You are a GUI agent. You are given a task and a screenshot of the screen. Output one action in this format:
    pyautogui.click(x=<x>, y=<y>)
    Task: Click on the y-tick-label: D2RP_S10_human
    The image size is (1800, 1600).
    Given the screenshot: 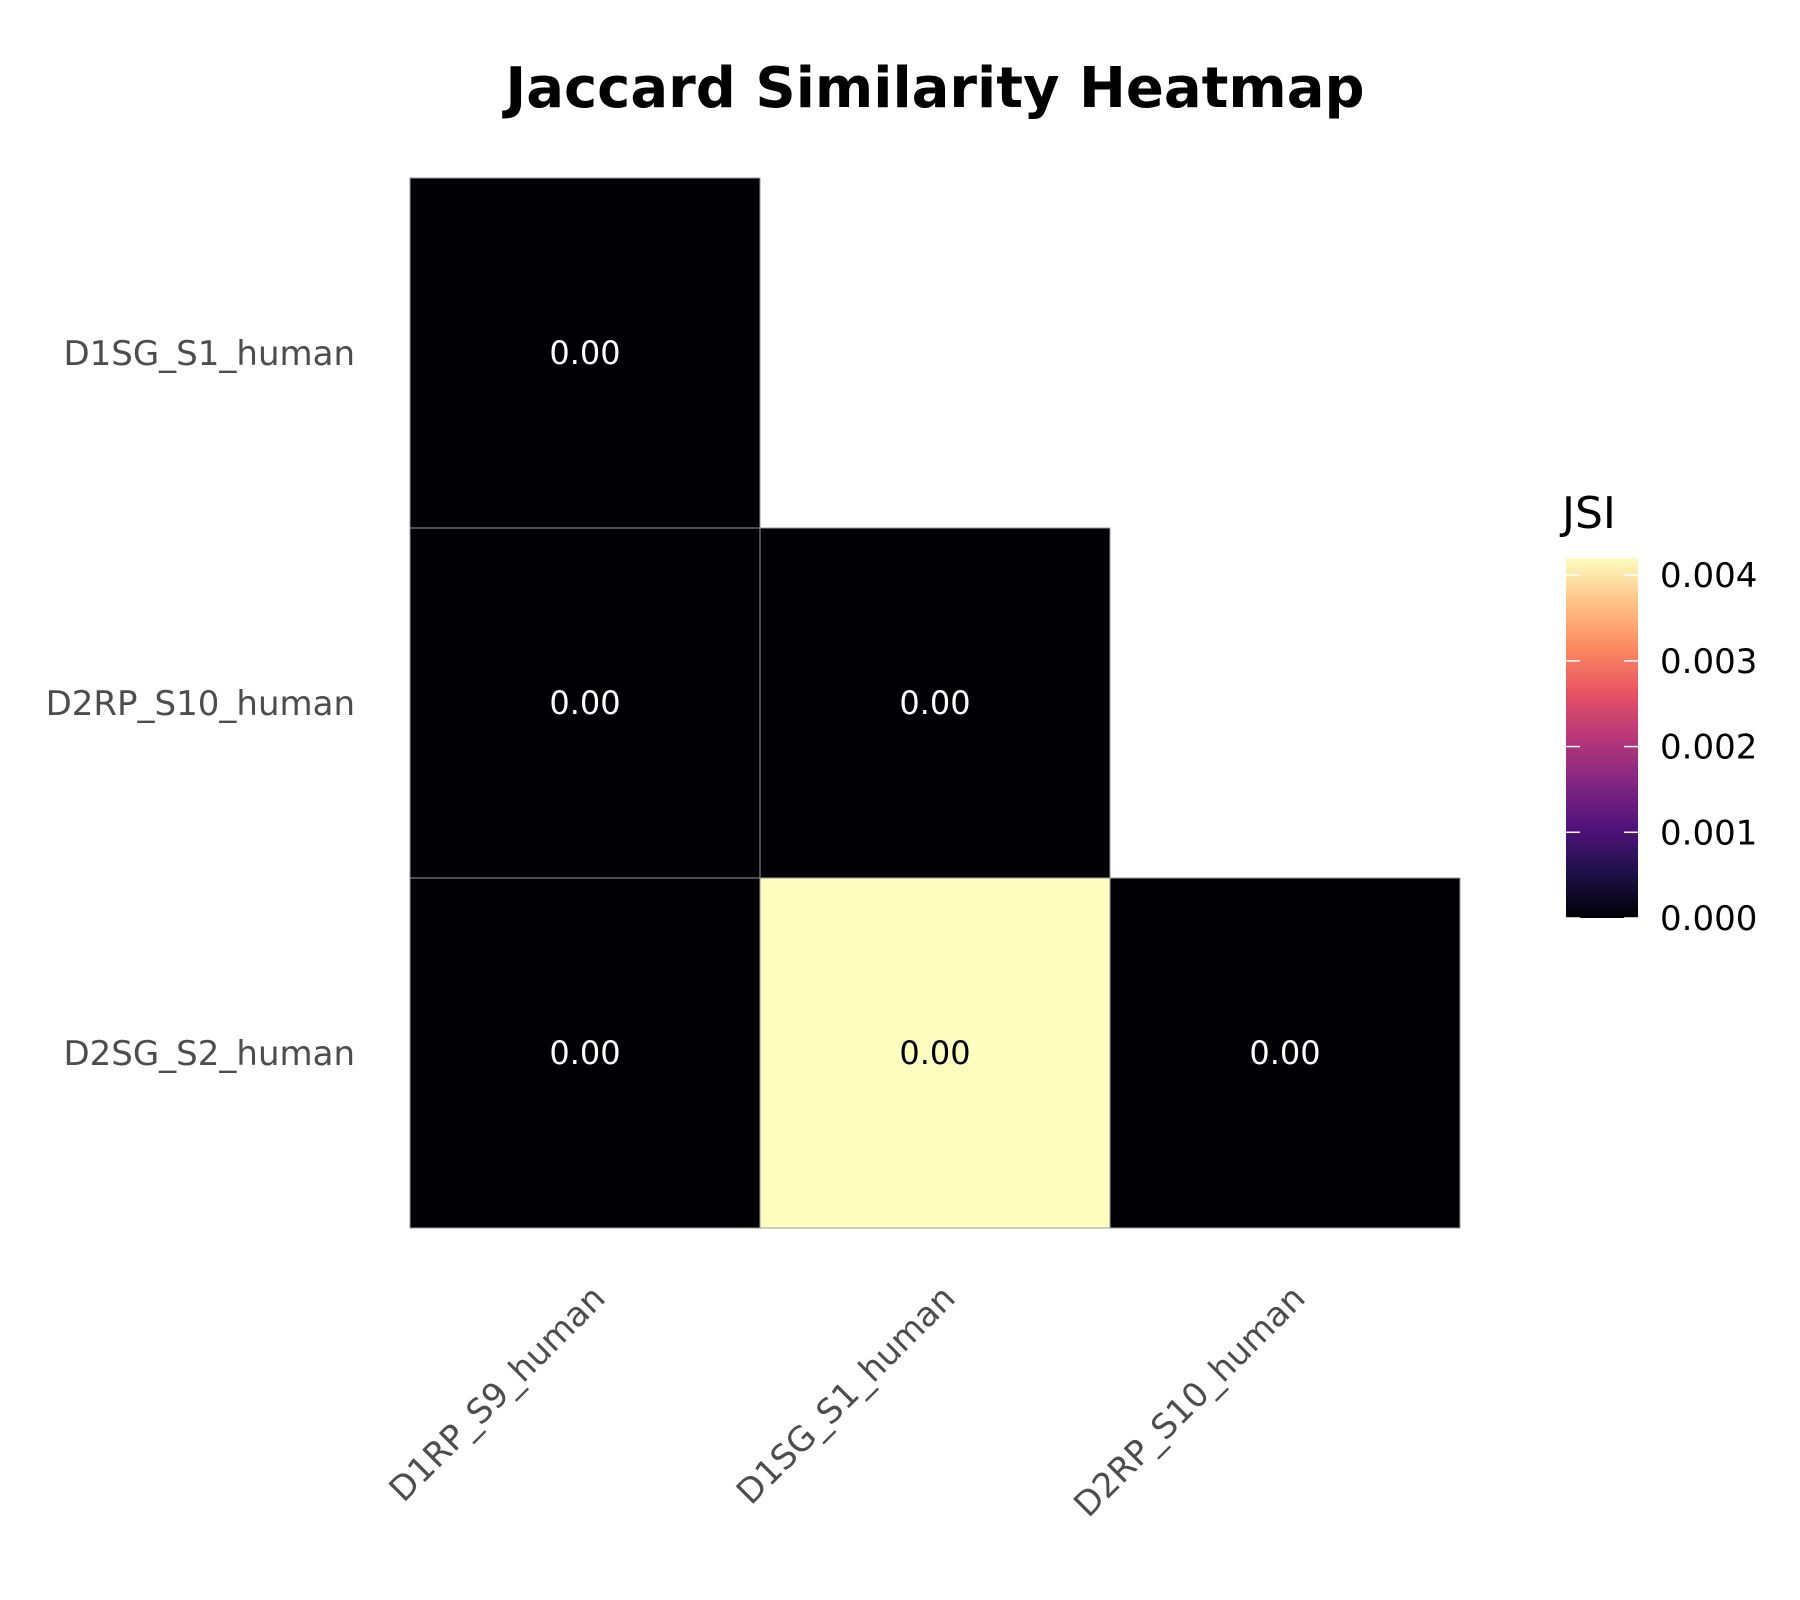 What is the action you would take?
    pyautogui.click(x=200, y=704)
    